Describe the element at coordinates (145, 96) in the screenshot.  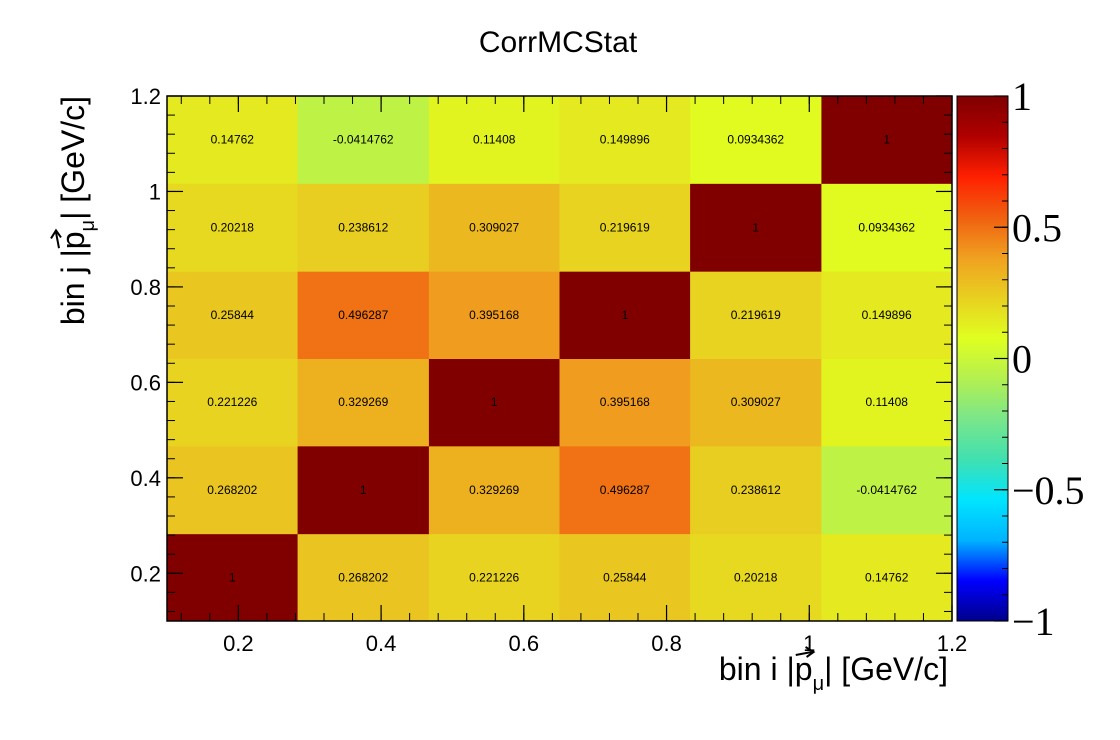
I see `y-tick-label: 1.2` at that location.